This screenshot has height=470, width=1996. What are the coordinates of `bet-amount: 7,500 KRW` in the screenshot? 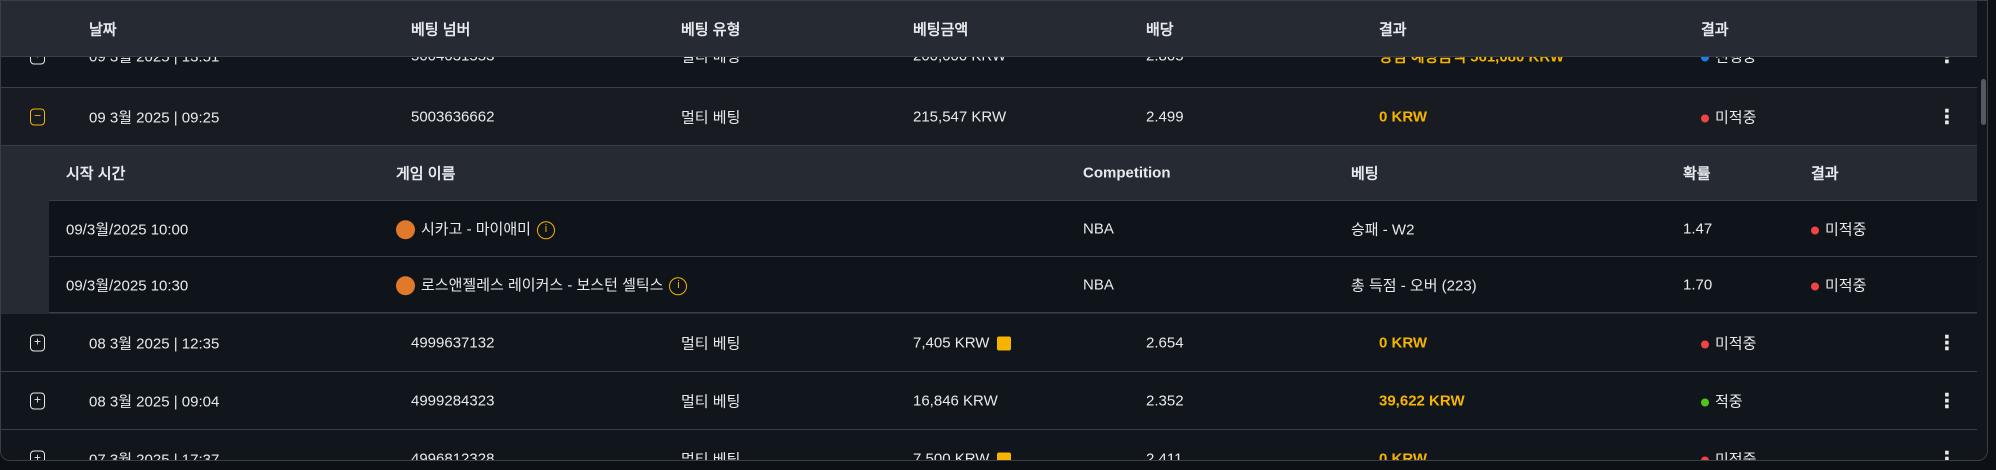 It's located at (951, 455).